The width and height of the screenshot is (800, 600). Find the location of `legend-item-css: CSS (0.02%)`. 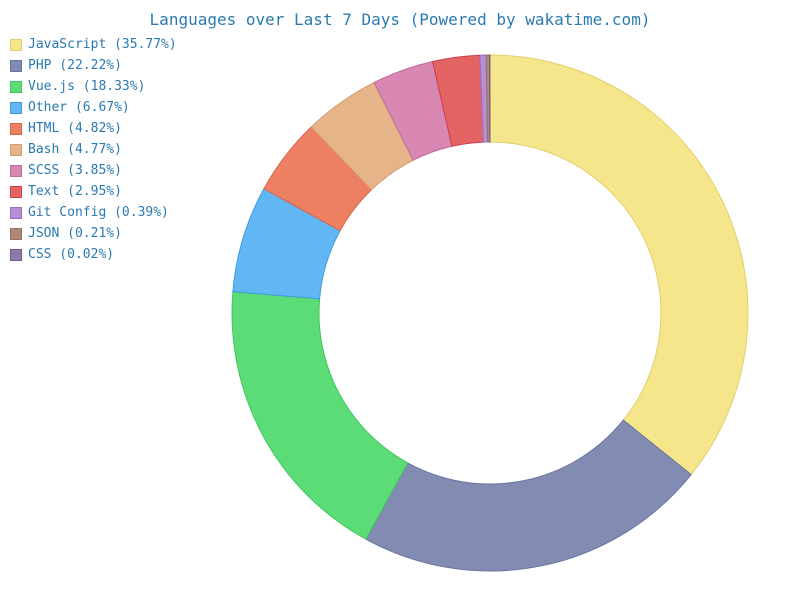

legend-item-css: CSS (0.02%) is located at coordinates (93, 254).